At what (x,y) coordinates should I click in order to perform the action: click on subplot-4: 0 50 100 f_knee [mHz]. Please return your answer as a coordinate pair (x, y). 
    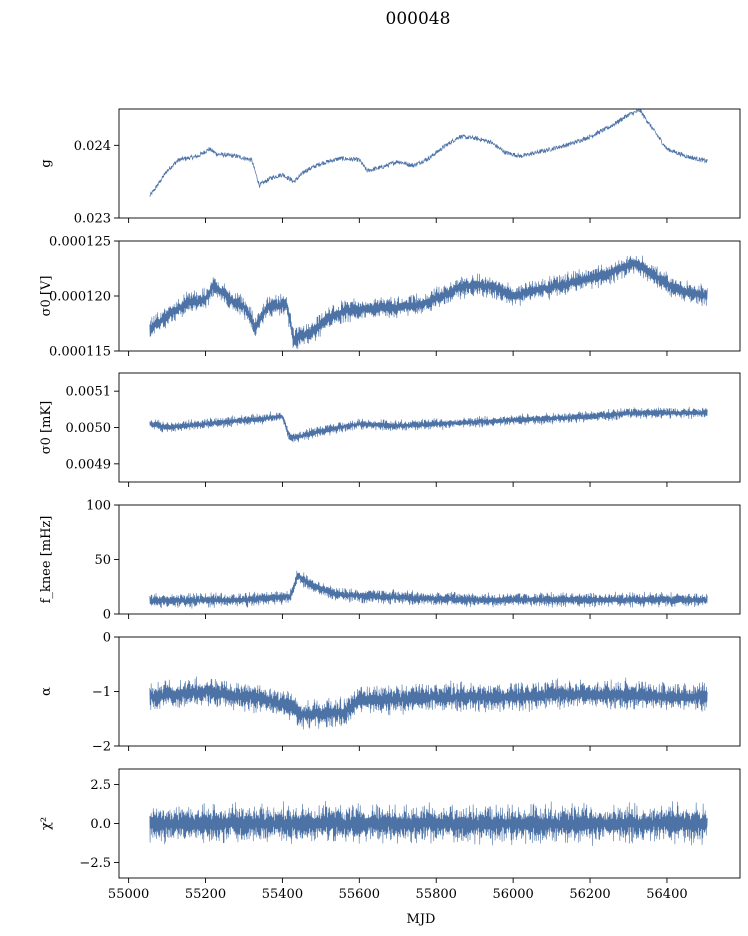
    Looking at the image, I should click on (390, 561).